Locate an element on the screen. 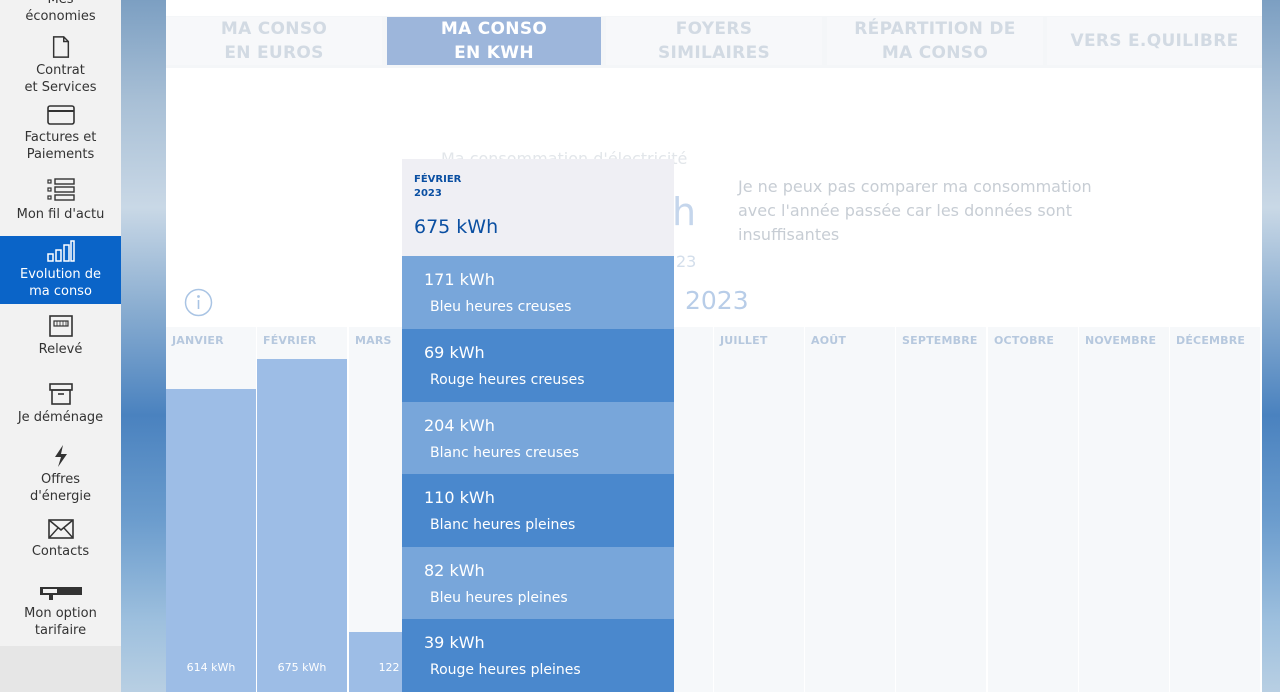 The image size is (1280, 692). sidebar-item-energy-offers: Offres d'énergie is located at coordinates (60, 475).